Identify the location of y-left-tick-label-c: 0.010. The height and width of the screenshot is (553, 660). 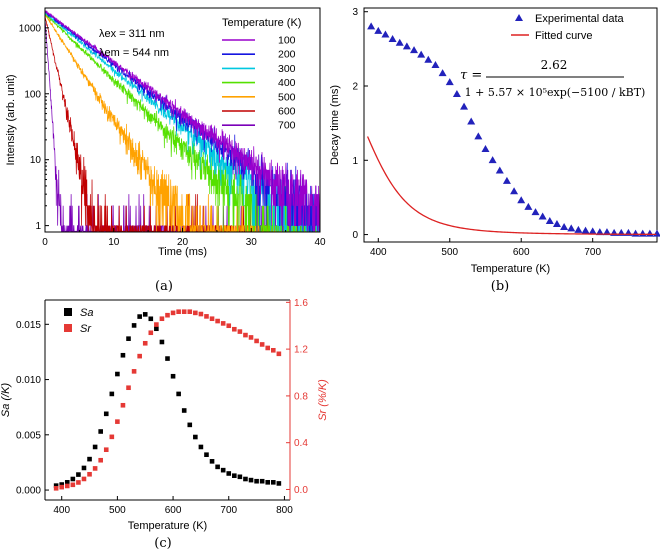
(28, 380).